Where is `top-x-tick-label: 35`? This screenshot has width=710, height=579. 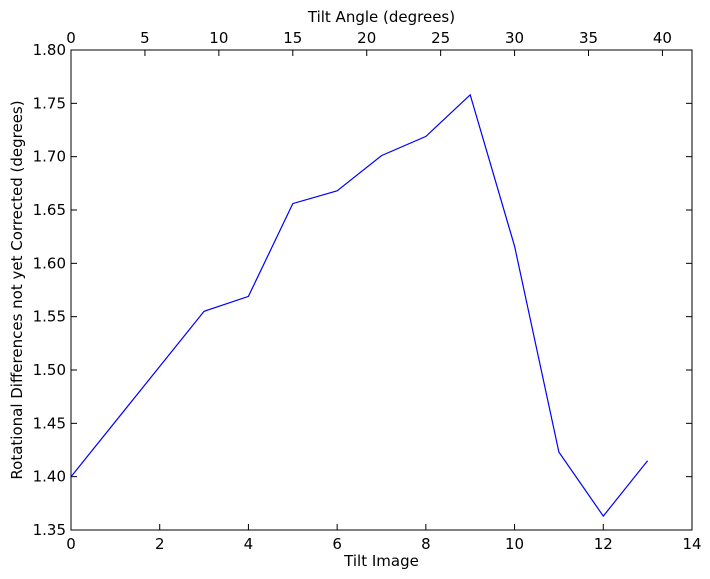 top-x-tick-label: 35 is located at coordinates (588, 38).